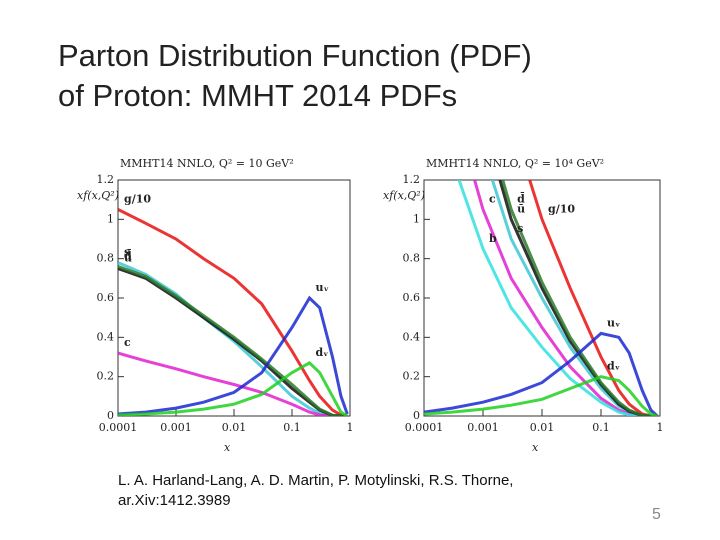  Describe the element at coordinates (207, 163) in the screenshot. I see `chart-title: MMHT14 NNLO, Q² = 10 GeV²` at that location.